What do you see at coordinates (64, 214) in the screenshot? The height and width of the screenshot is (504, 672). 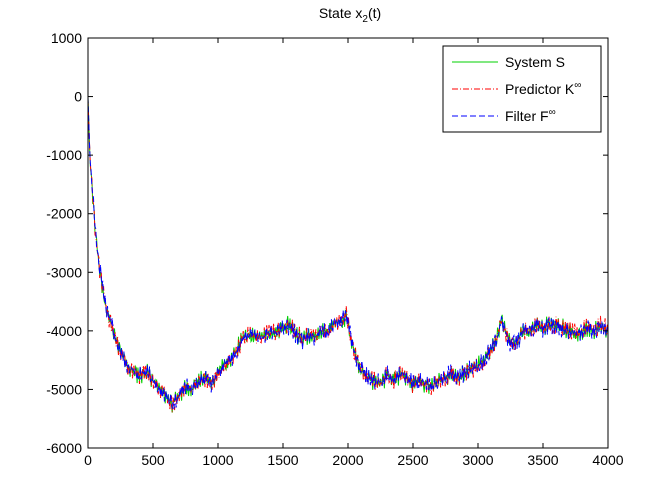 I see `y-tick-label: -2000` at bounding box center [64, 214].